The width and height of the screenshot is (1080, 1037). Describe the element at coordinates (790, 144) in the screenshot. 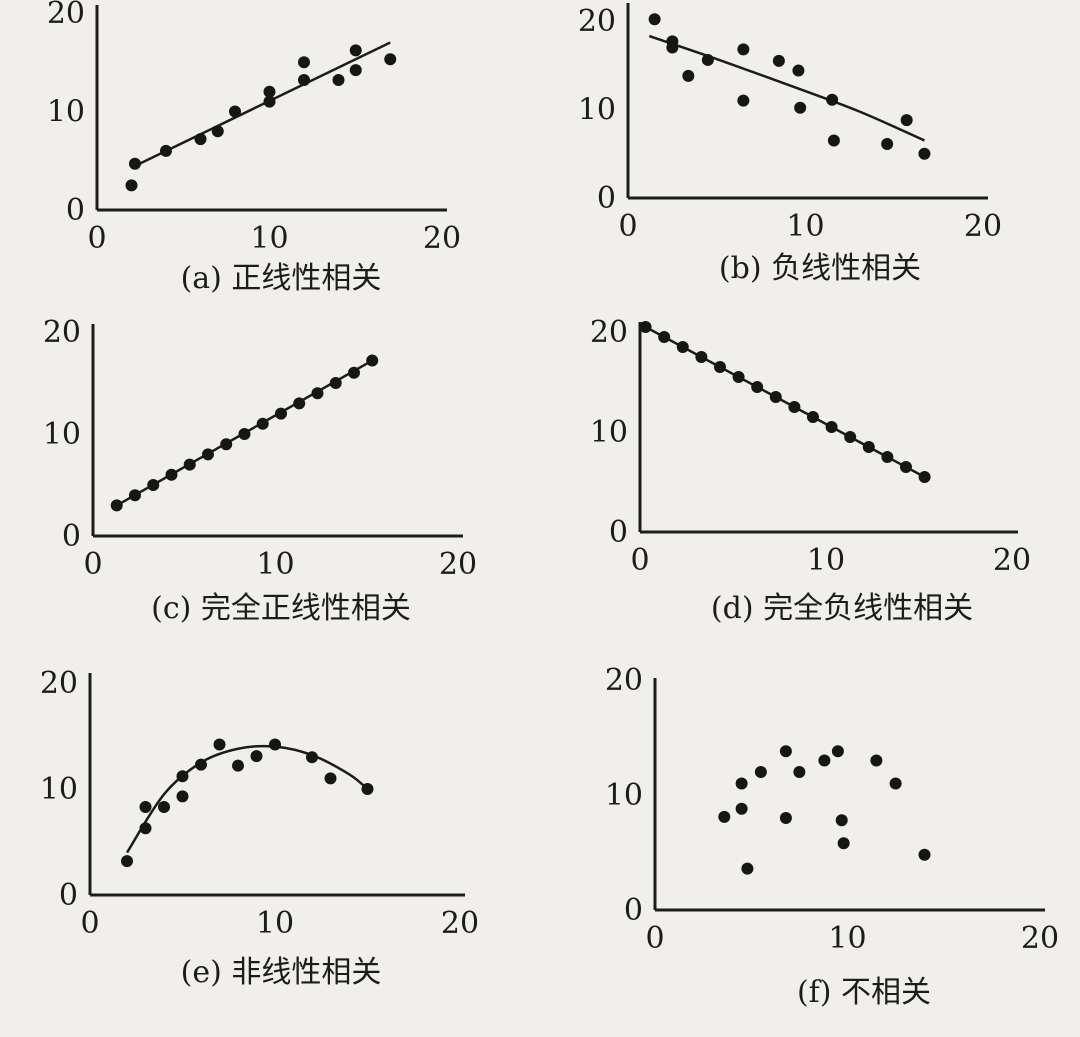

I see `chart-panel-2: 0 10 20 0 10 20 (b) 负线性相关` at that location.